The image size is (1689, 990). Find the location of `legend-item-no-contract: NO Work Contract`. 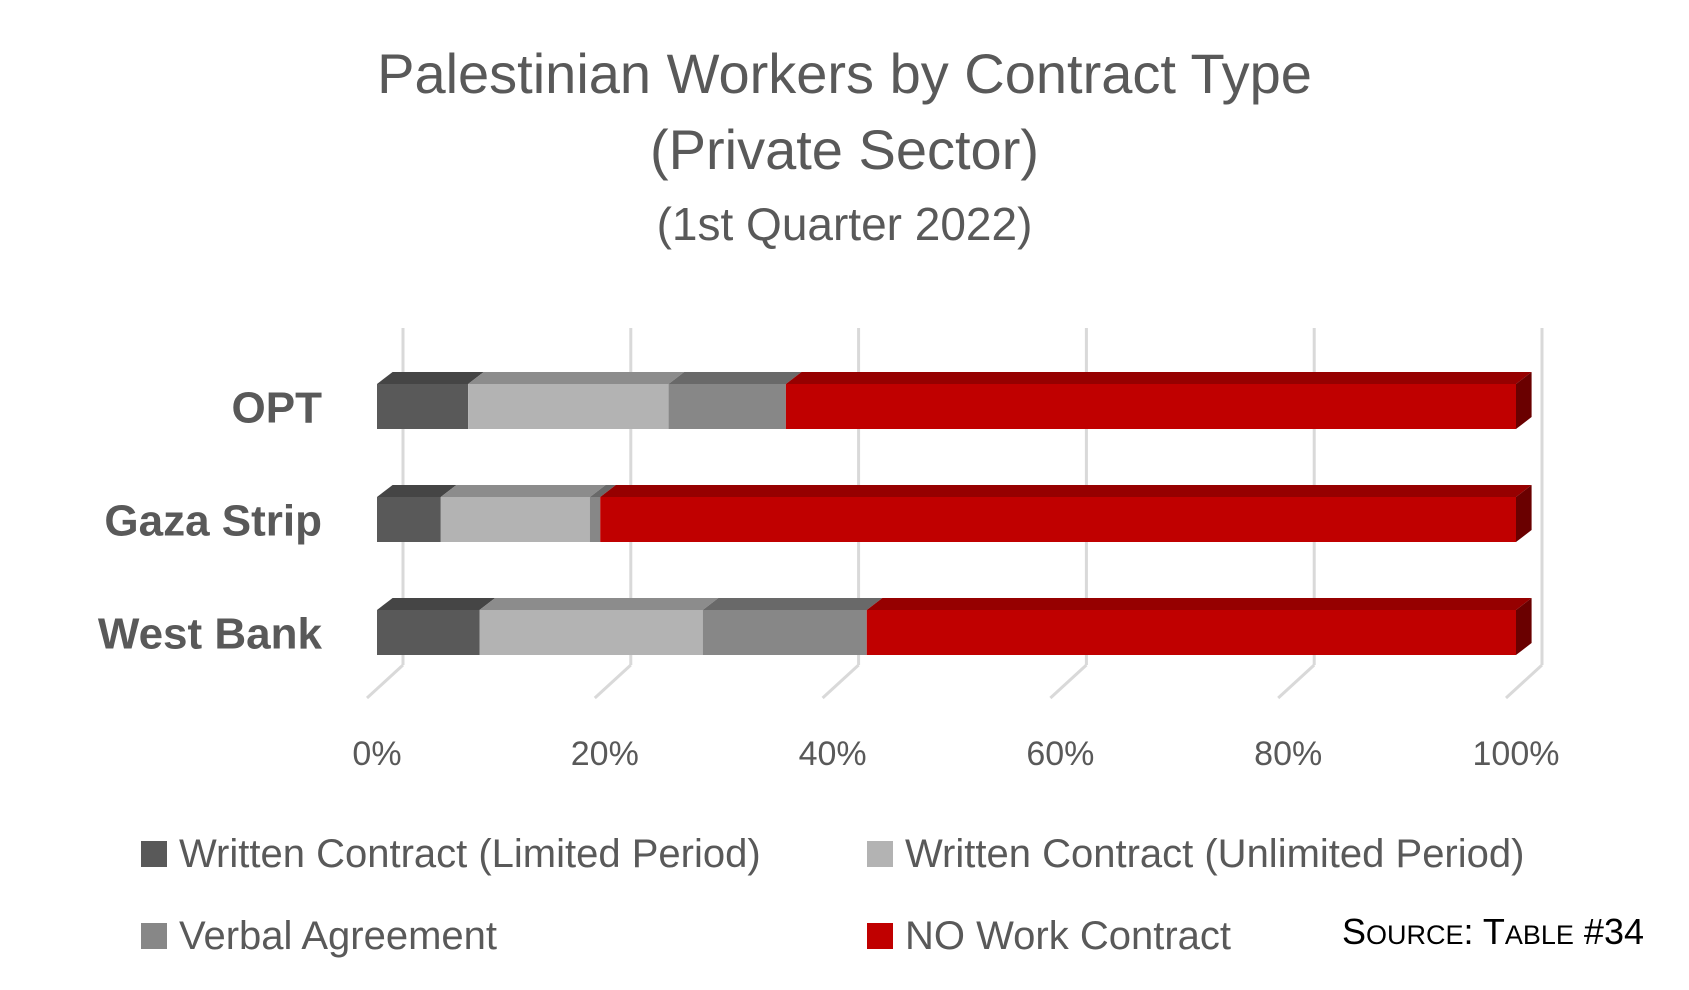

legend-item-no-contract: NO Work Contract is located at coordinates (1049, 936).